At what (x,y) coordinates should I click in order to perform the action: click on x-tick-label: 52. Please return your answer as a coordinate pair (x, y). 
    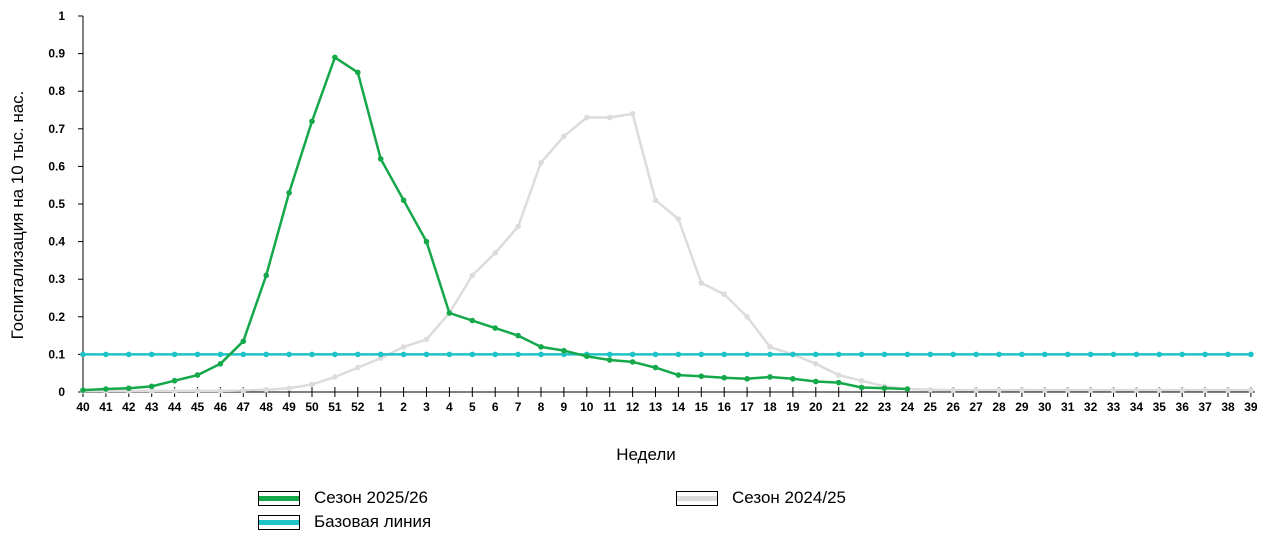
    Looking at the image, I should click on (358, 407).